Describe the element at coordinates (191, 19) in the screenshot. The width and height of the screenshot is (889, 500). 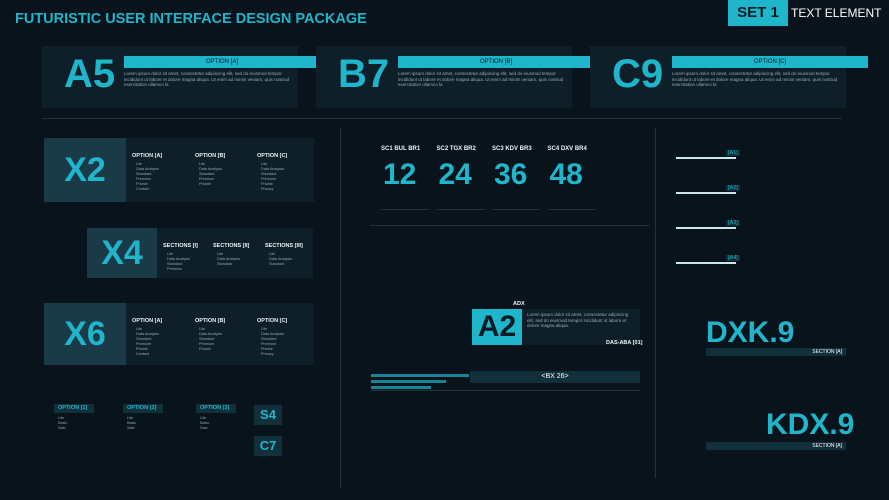
I see `page-title: FUTURISTIC USER INTERFACE DESIGN PACKAGE` at that location.